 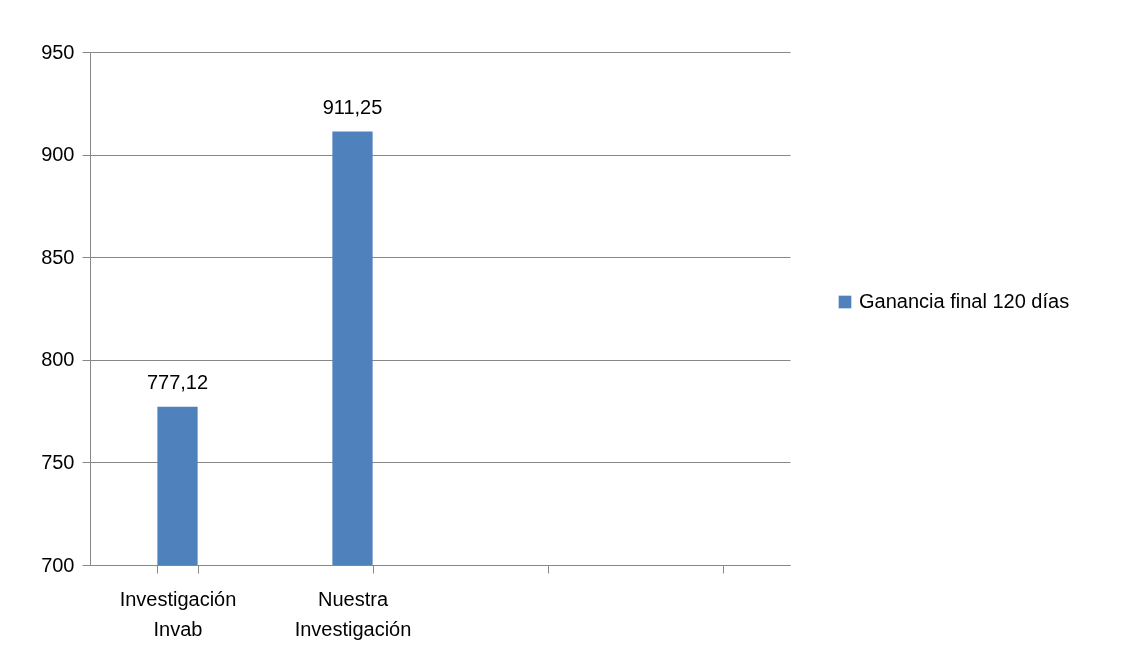 What do you see at coordinates (177, 381) in the screenshot?
I see `data-label: 777,12` at bounding box center [177, 381].